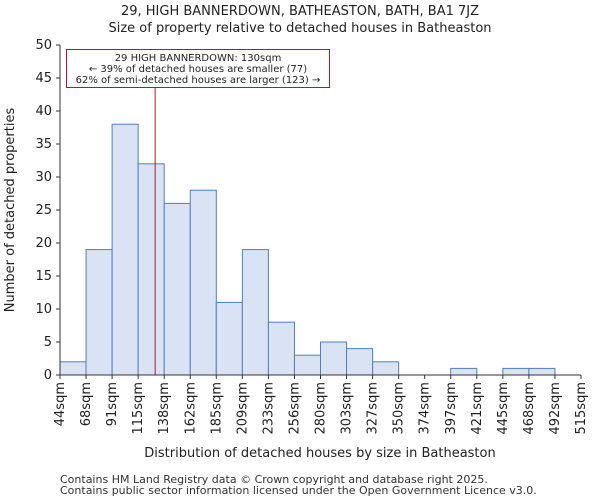 The width and height of the screenshot is (600, 500). I want to click on bar-91sqm, so click(125, 249).